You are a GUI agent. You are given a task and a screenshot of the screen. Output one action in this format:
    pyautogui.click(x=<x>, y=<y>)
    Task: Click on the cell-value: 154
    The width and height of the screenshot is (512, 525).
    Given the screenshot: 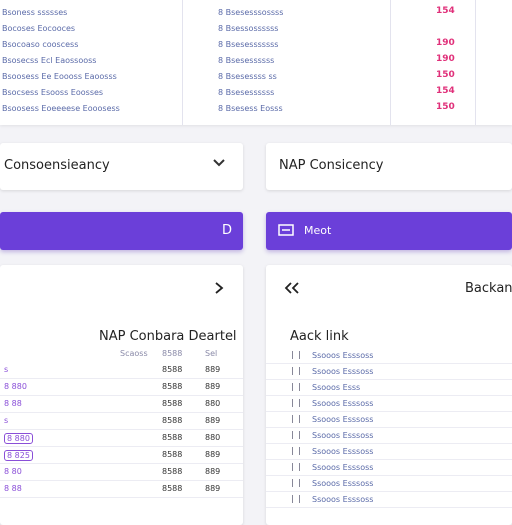 What is the action you would take?
    pyautogui.click(x=445, y=91)
    